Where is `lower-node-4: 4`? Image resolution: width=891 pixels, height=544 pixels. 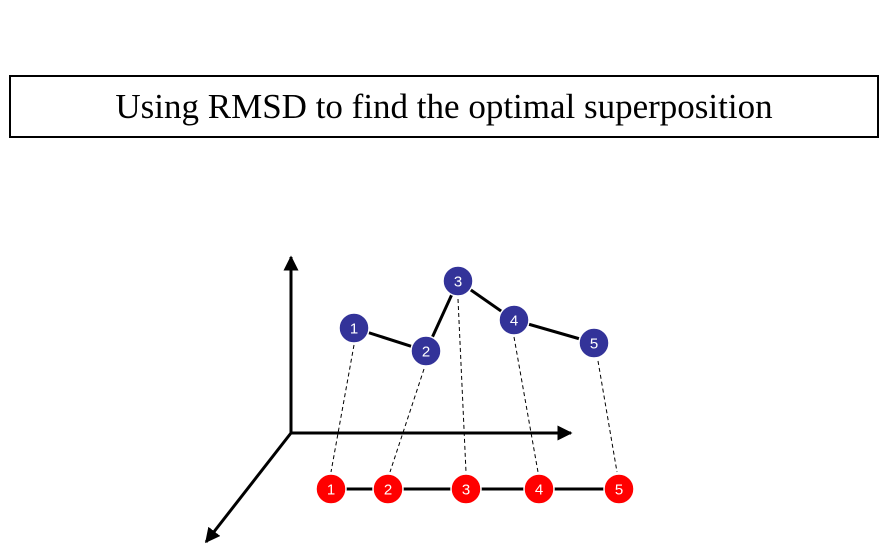
lower-node-4: 4 is located at coordinates (539, 489).